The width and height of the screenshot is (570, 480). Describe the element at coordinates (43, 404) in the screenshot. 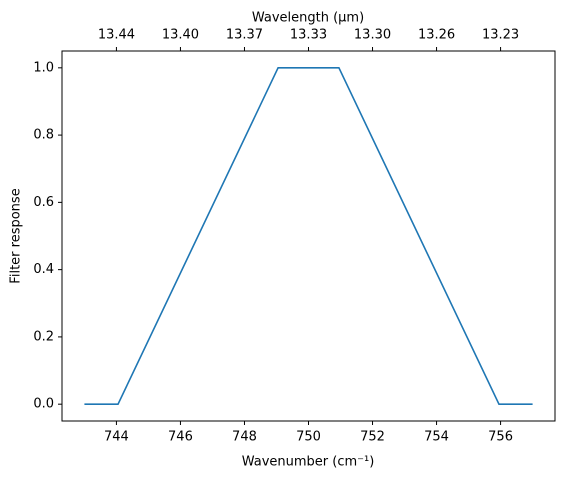

I see `y-tick-label: 0.0` at that location.